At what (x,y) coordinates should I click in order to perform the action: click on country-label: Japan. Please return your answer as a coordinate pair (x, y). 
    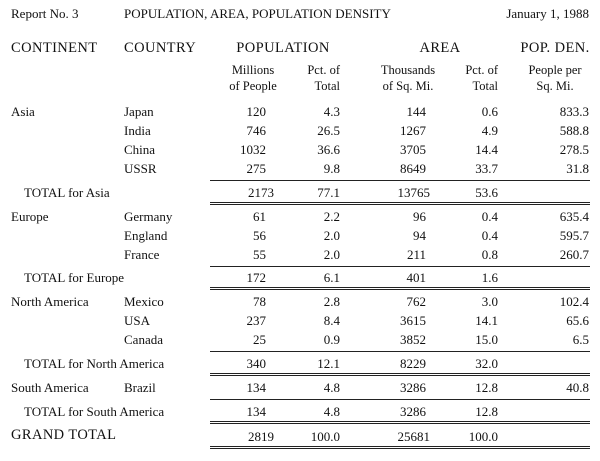
    Looking at the image, I should click on (139, 111).